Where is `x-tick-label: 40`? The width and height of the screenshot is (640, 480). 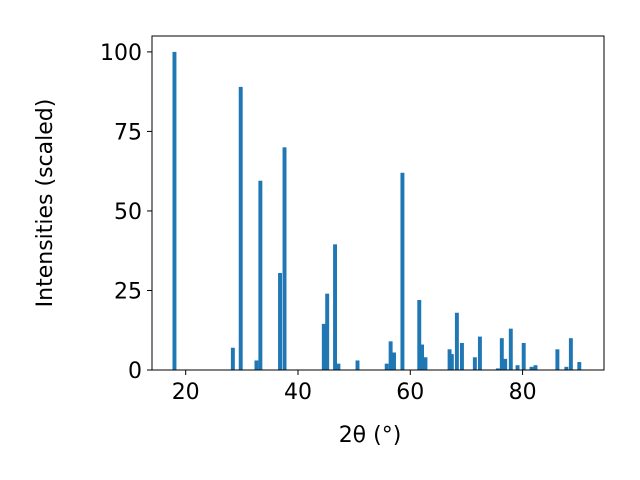
x-tick-label: 40 is located at coordinates (298, 392).